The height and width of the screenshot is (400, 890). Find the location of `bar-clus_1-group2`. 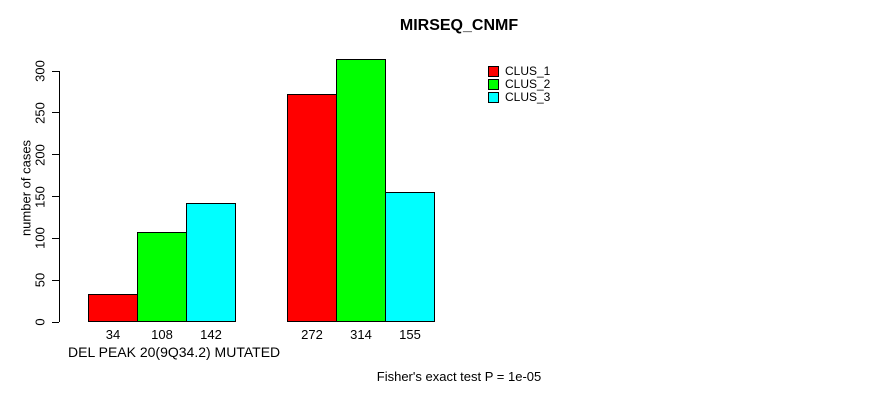

bar-clus_1-group2 is located at coordinates (312, 208).